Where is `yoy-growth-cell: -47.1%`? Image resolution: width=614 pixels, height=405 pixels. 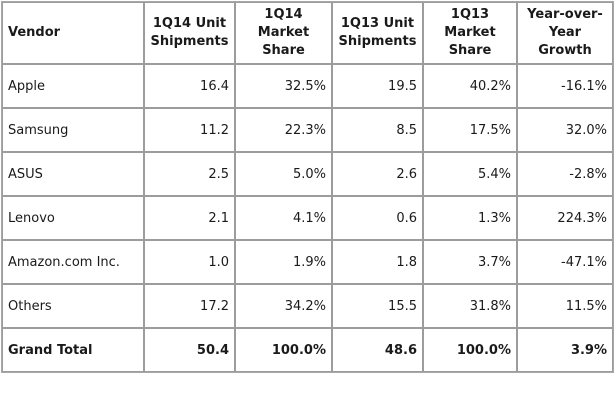 yoy-growth-cell: -47.1% is located at coordinates (565, 262).